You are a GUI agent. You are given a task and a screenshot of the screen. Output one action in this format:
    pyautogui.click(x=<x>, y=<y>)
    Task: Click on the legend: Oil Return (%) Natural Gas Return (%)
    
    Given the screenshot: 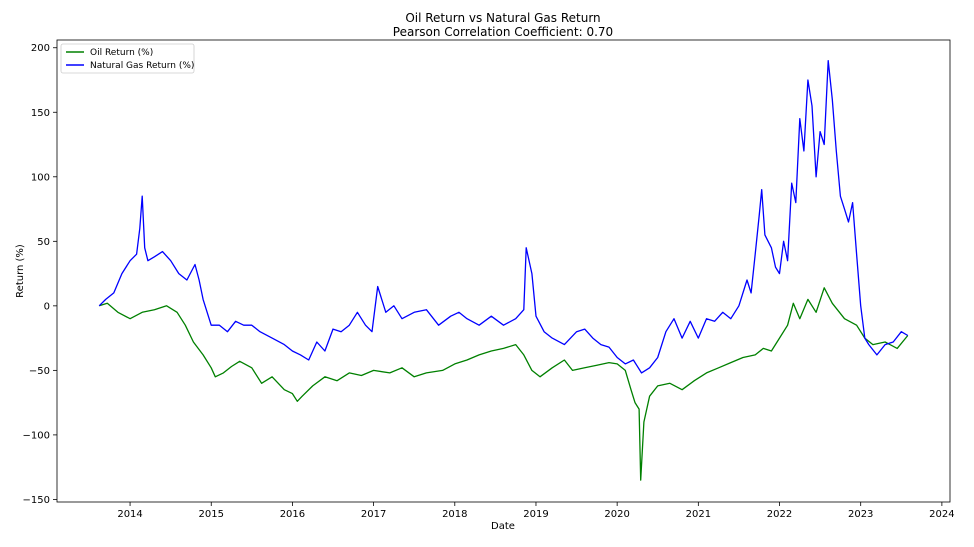 What is the action you would take?
    pyautogui.click(x=127, y=58)
    